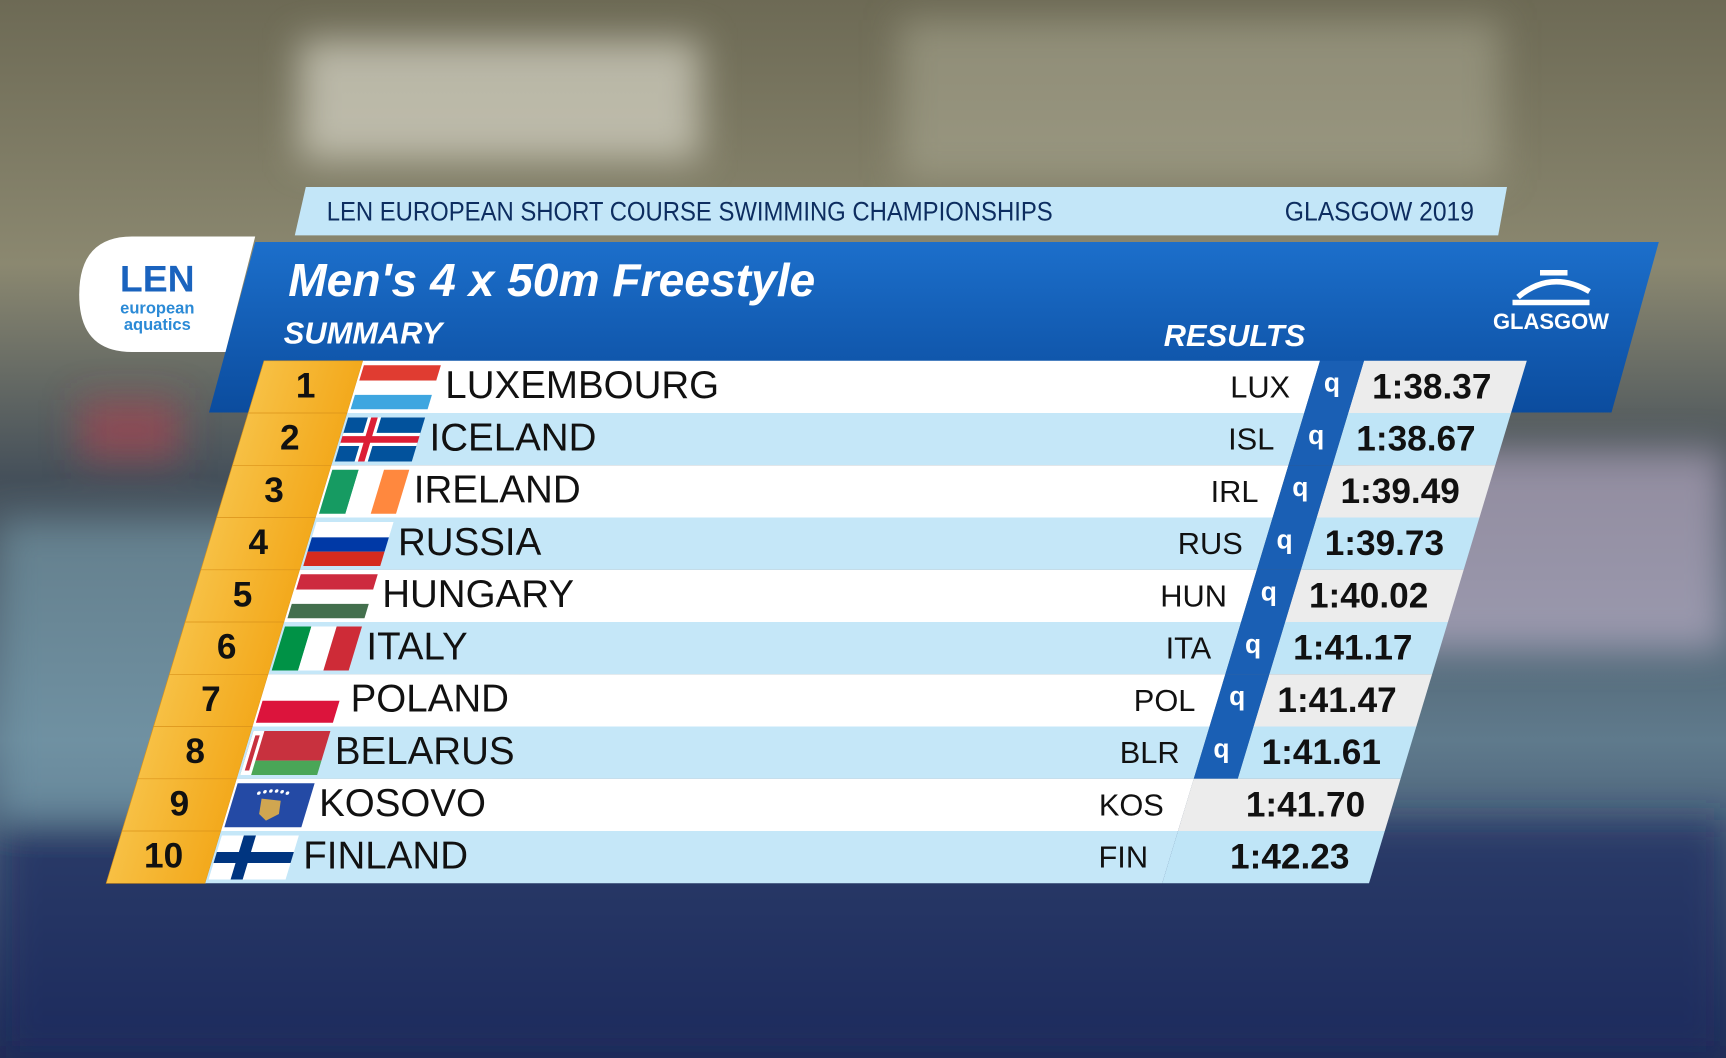  I want to click on rank: 5, so click(243, 594).